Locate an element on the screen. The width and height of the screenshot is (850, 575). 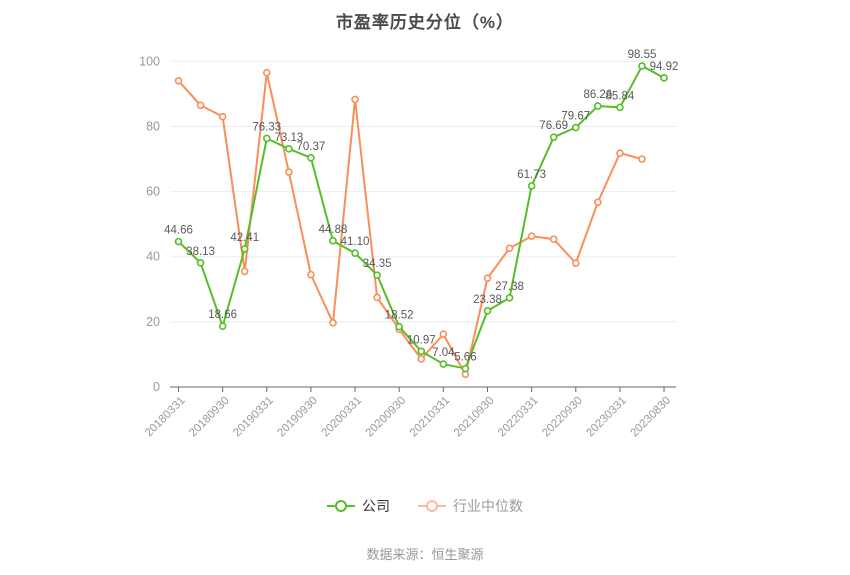
chart-title: 市盈率历史分位（%） is located at coordinates (425, 22).